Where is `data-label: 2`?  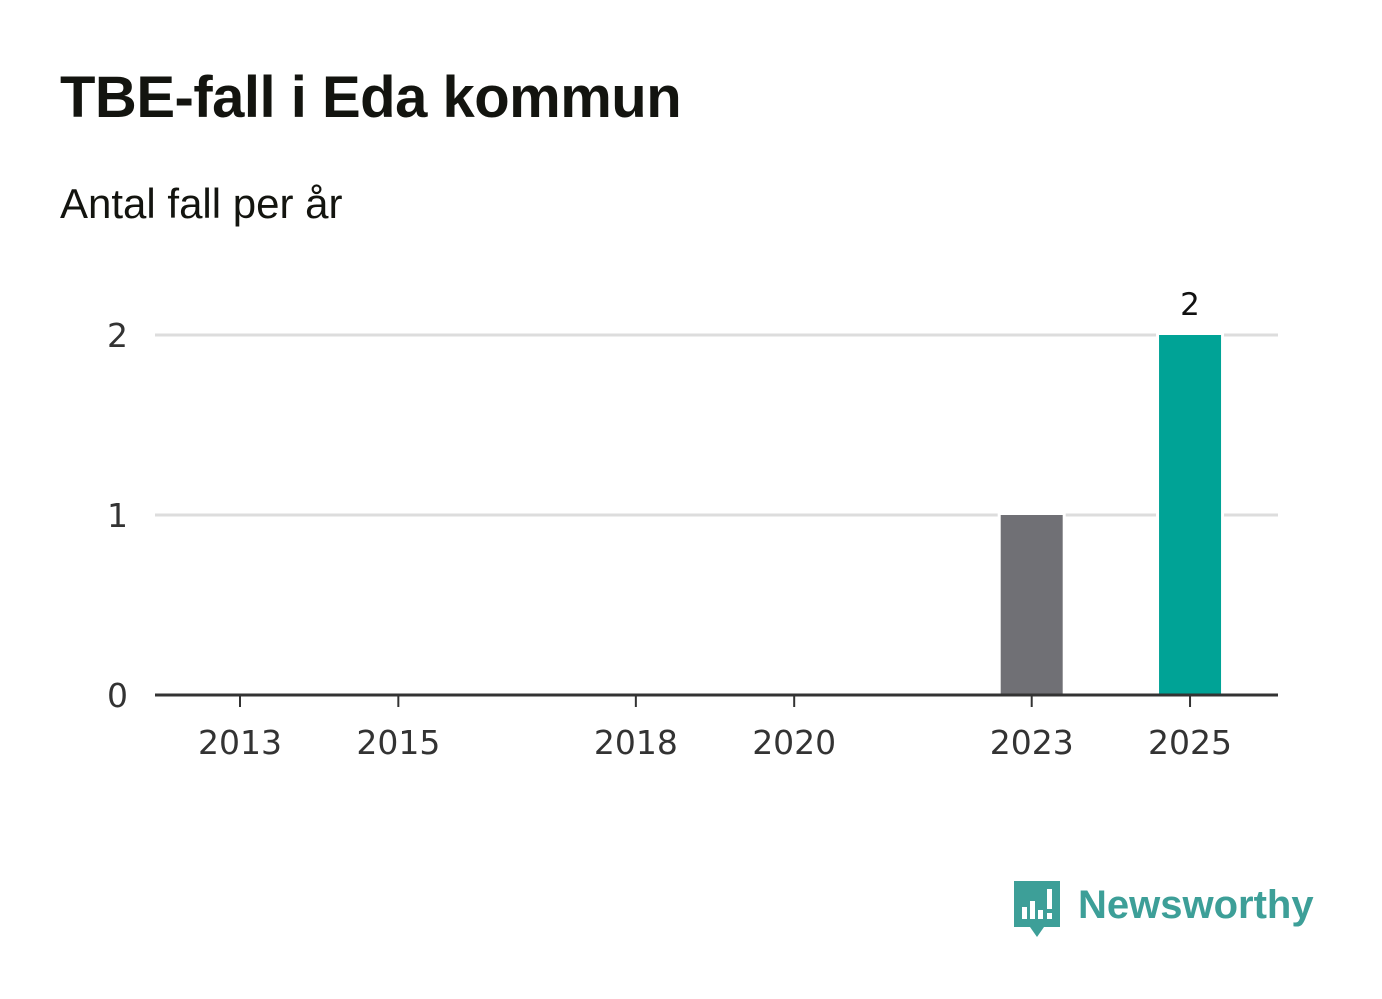 data-label: 2 is located at coordinates (1190, 305).